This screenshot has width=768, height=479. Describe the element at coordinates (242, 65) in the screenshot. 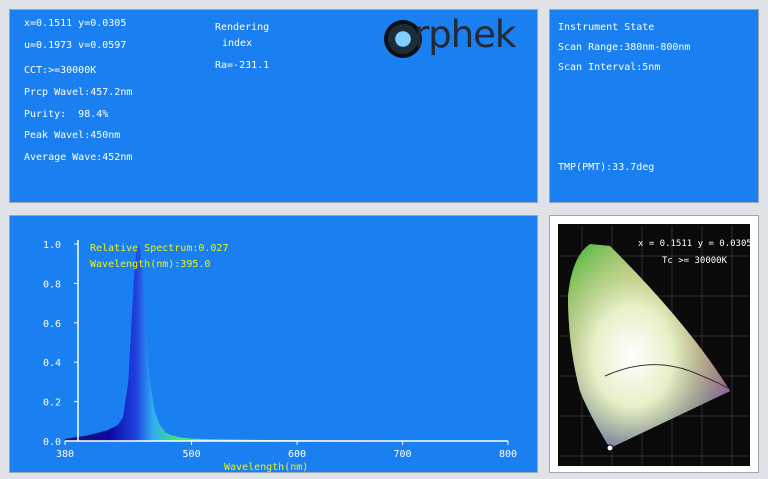

I see `ra-value: Ra=-231.1` at that location.